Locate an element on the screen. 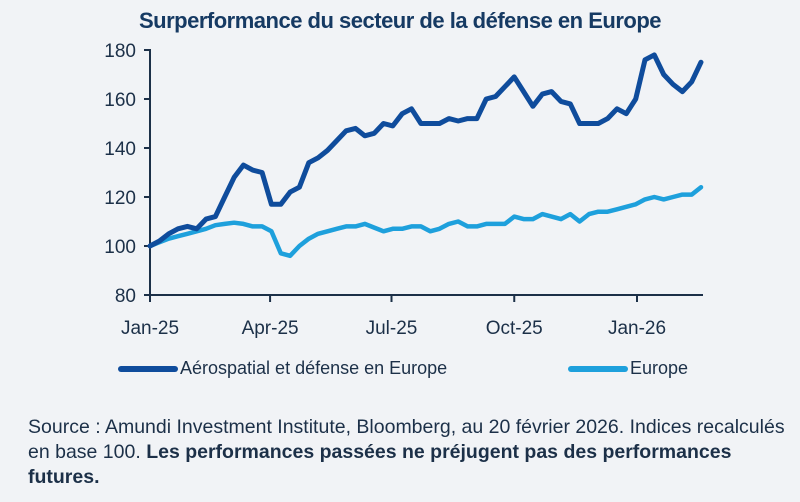 Image resolution: width=800 pixels, height=502 pixels. y-tick-label: 180 is located at coordinates (120, 51).